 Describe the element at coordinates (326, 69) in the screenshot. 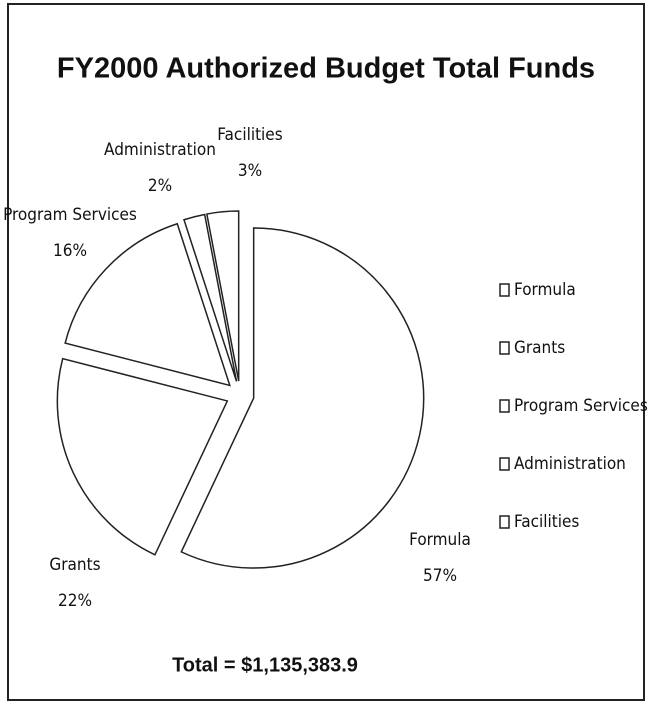

I see `chart-title: FY2000 Authorized Budget Total Funds` at that location.